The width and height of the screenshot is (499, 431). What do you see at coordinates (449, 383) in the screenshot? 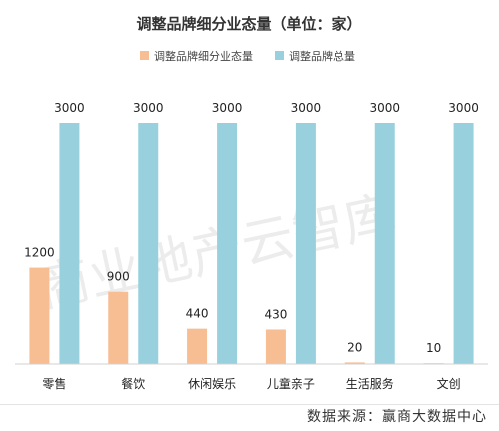
I see `x-tick-label-5: 文创` at bounding box center [449, 383].